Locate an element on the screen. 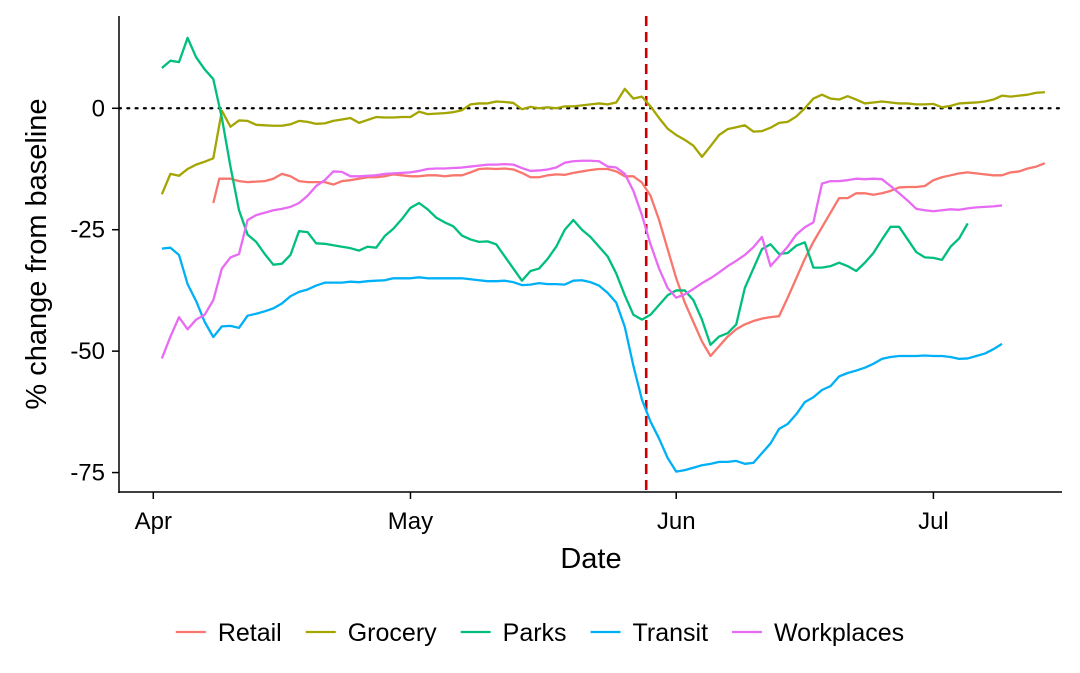  y-tick-label: 0 is located at coordinates (98, 108).